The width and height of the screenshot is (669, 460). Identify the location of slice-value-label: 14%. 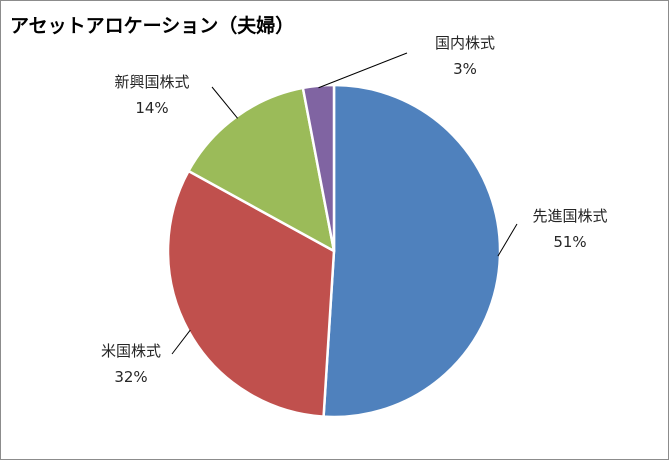
(151, 108).